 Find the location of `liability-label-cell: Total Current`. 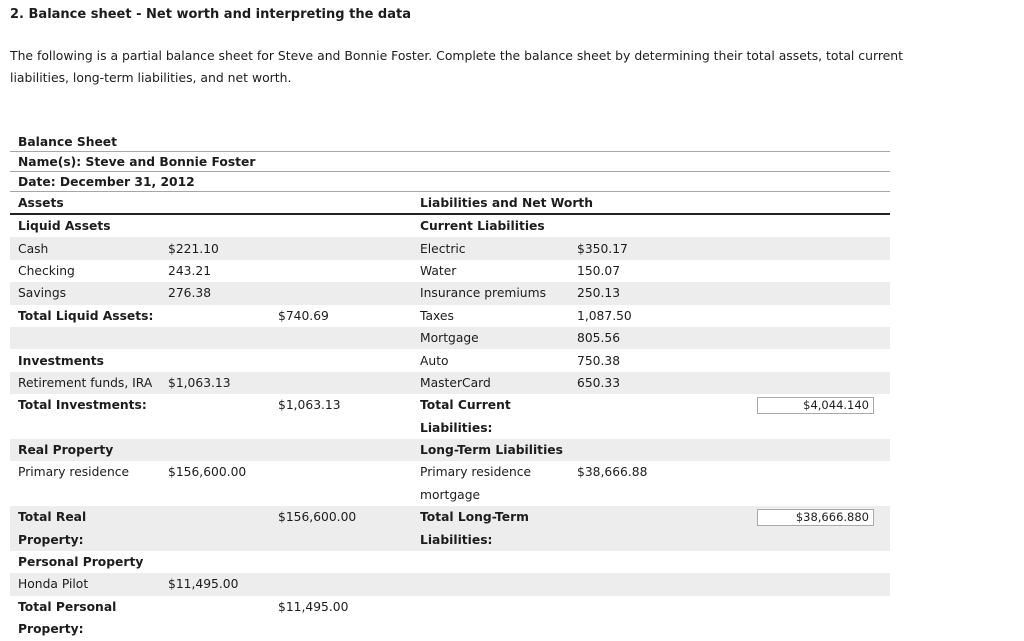

liability-label-cell: Total Current is located at coordinates (465, 405).